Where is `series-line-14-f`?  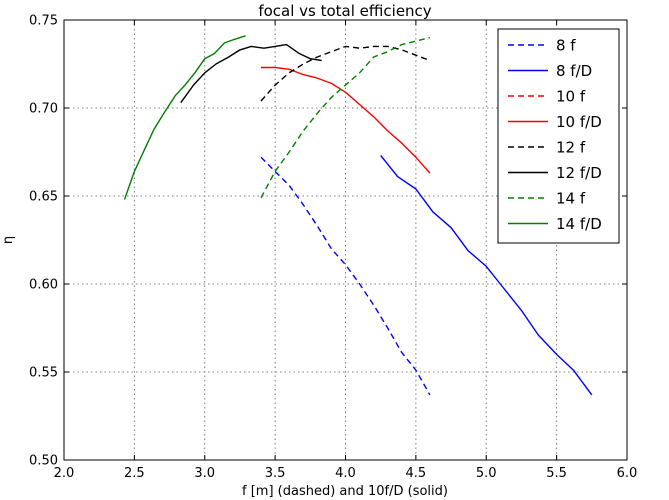
series-line-14-f is located at coordinates (345, 117).